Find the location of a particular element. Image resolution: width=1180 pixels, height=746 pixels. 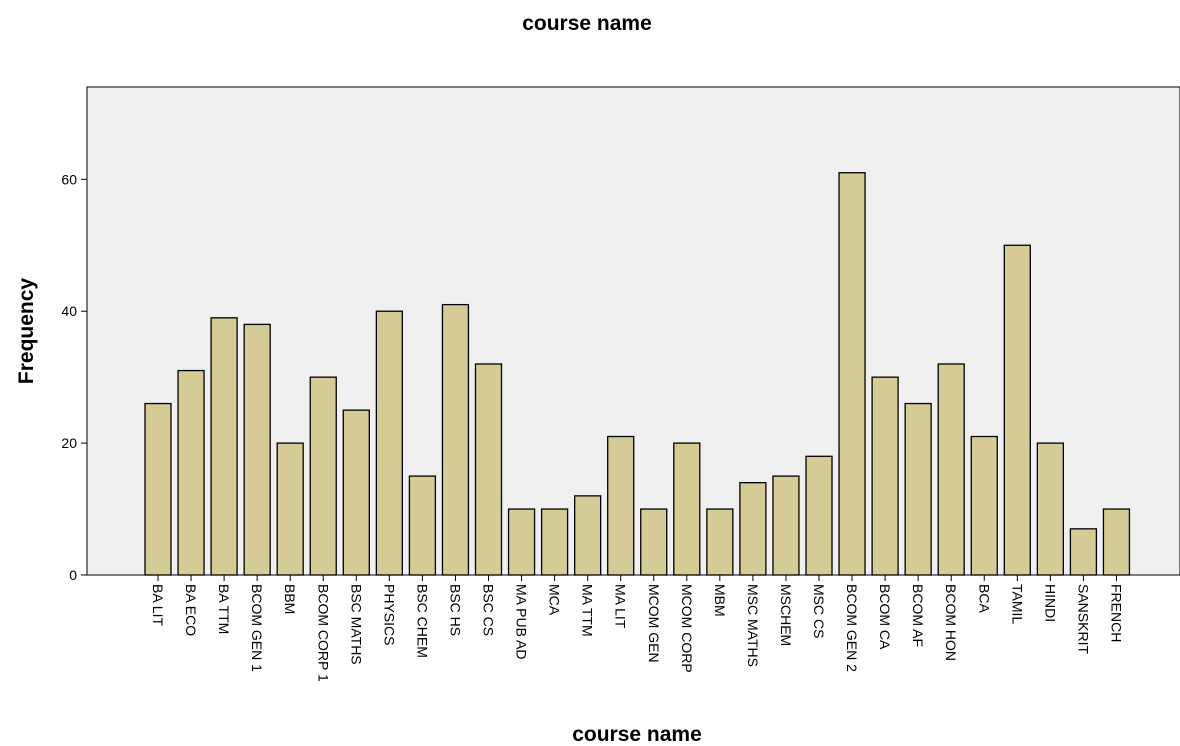

x-tick-label: MBM is located at coordinates (720, 600).